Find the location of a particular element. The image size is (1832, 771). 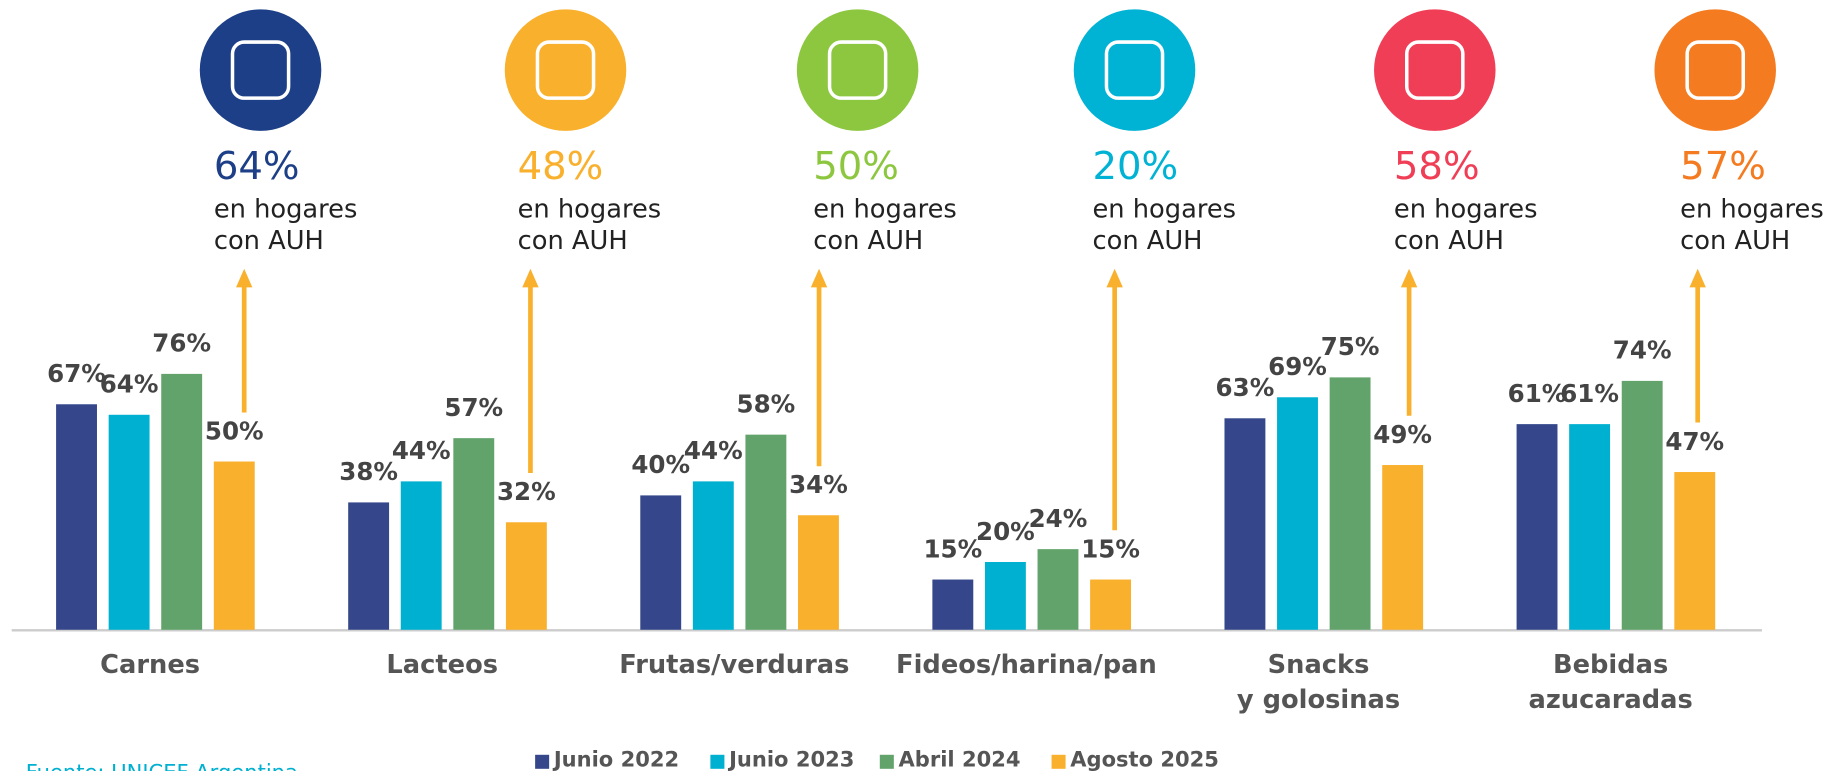

value-label: 32% is located at coordinates (526, 491).